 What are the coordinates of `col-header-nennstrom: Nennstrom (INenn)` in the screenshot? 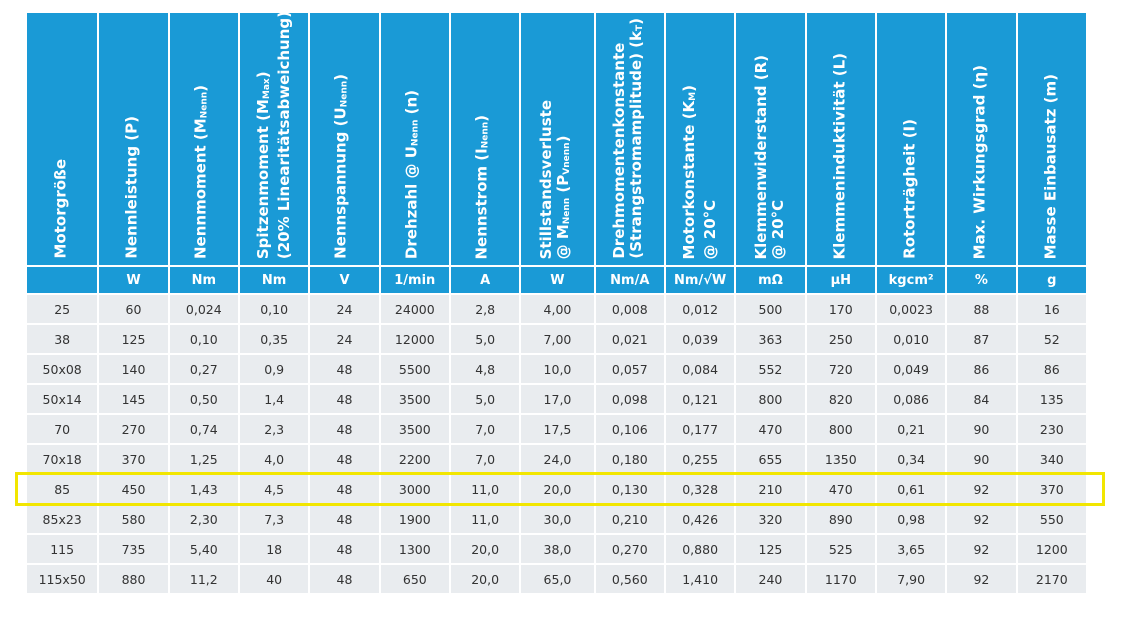 It's located at (485, 139).